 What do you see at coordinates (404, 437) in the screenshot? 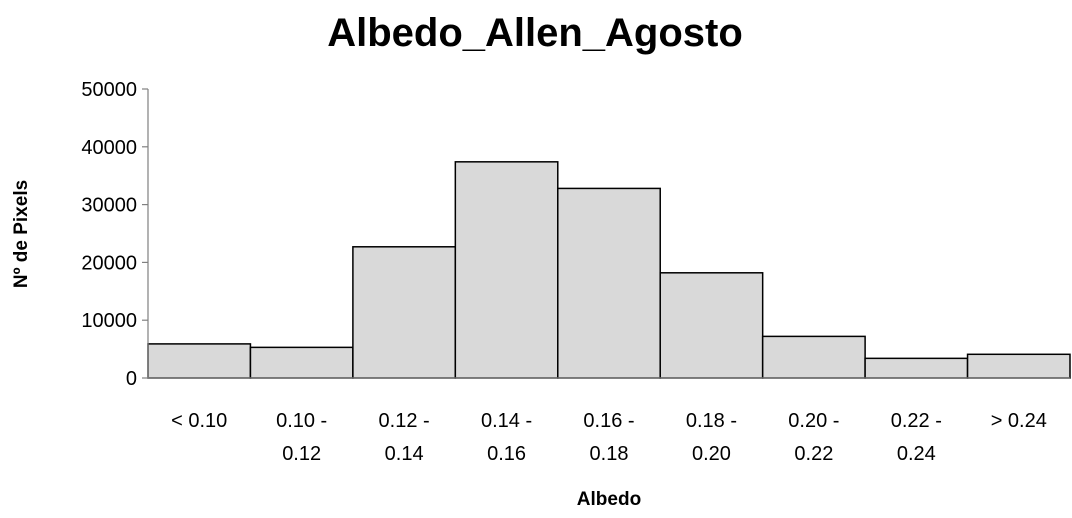
I see `x-tick-label: 0.12 - 0.14` at bounding box center [404, 437].